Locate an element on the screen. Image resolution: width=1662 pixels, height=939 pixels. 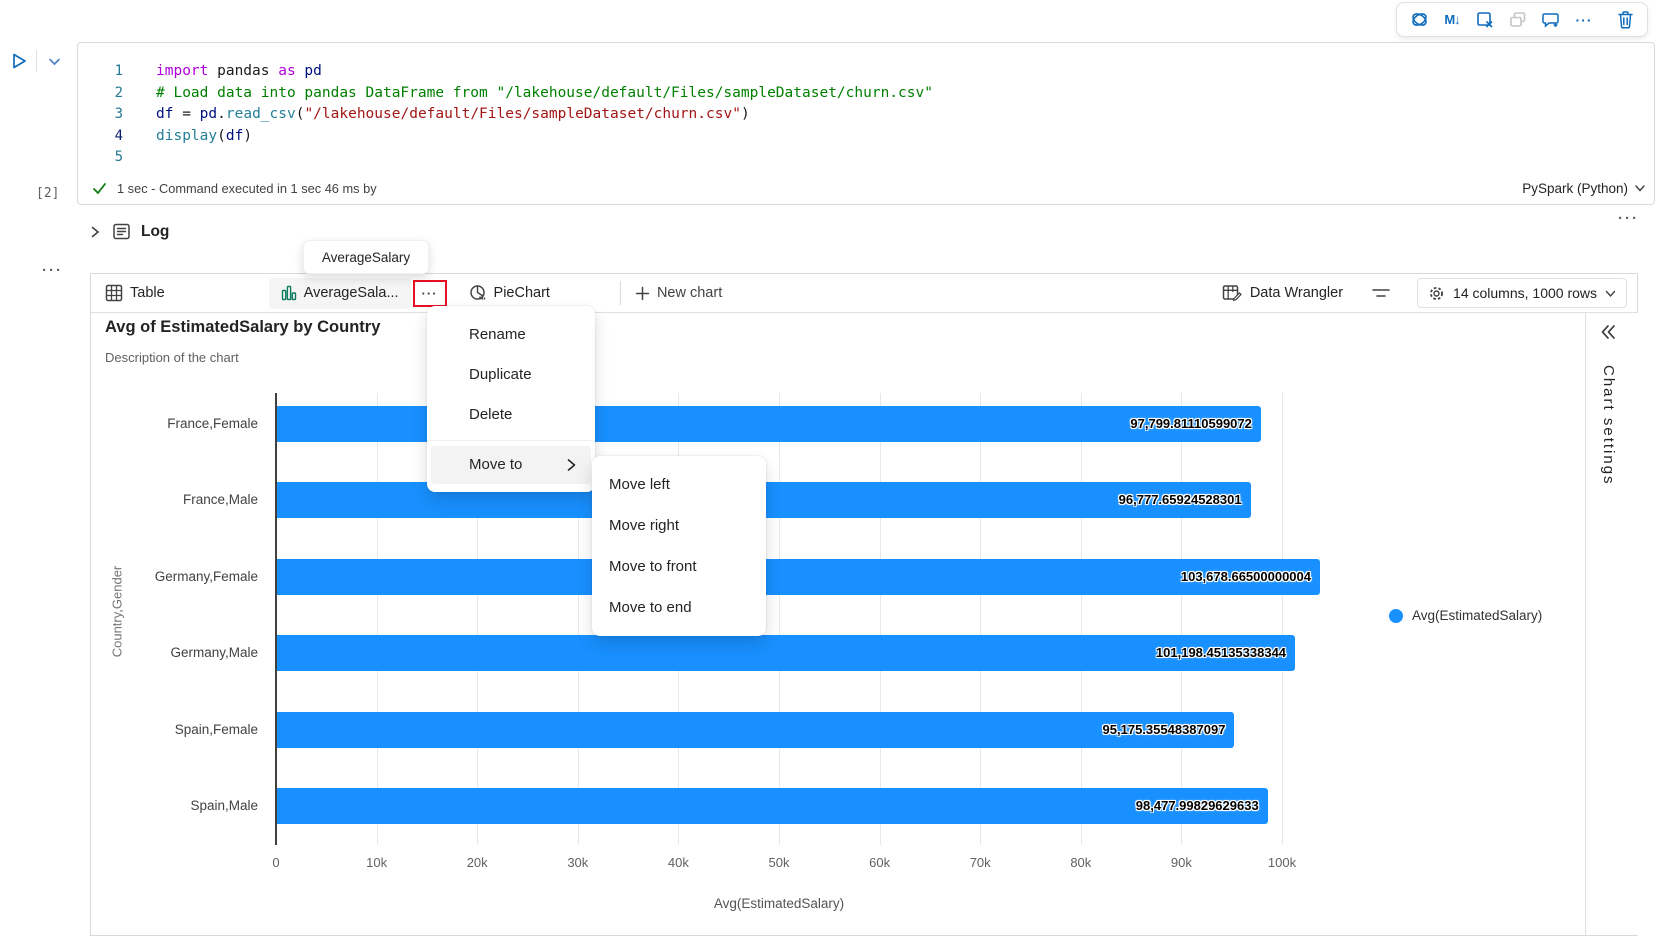
delete-cell-icon is located at coordinates (1625, 20).